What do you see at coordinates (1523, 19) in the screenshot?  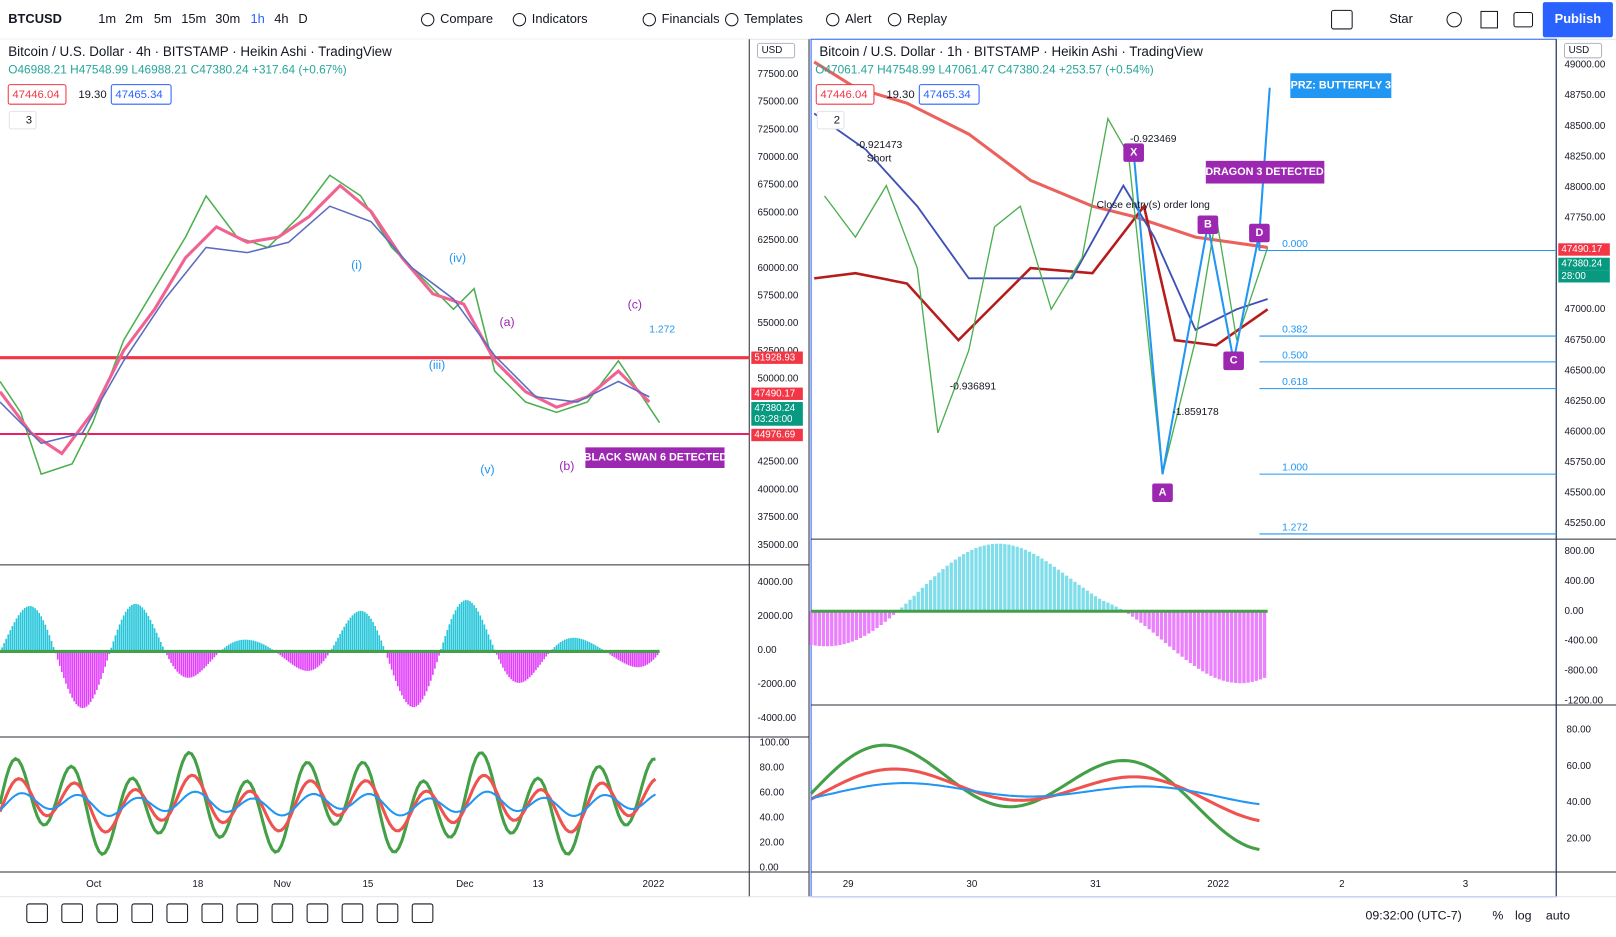 I see `snapshot-icon` at bounding box center [1523, 19].